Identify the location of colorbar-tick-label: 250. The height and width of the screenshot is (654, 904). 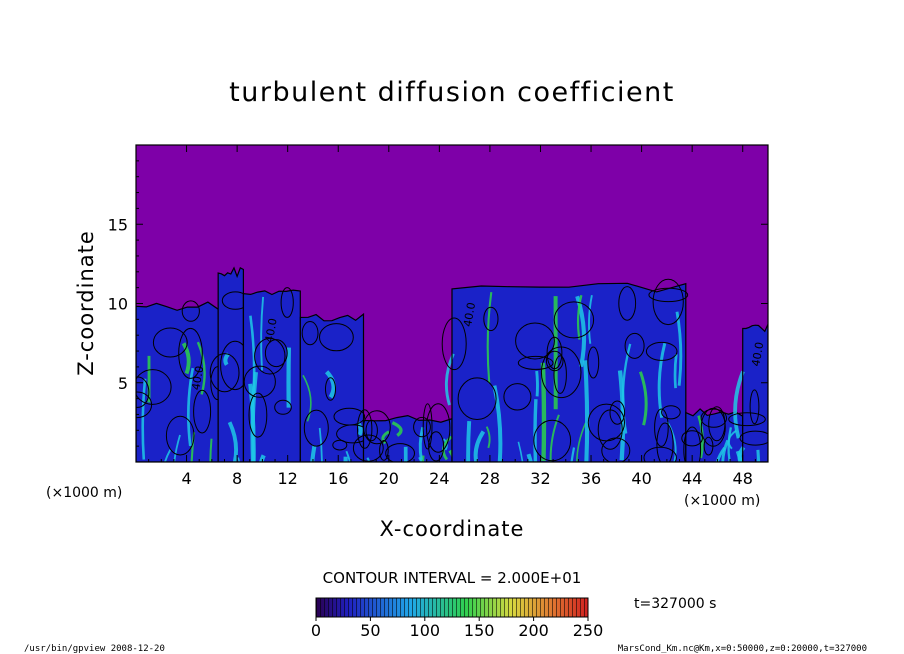
(588, 630).